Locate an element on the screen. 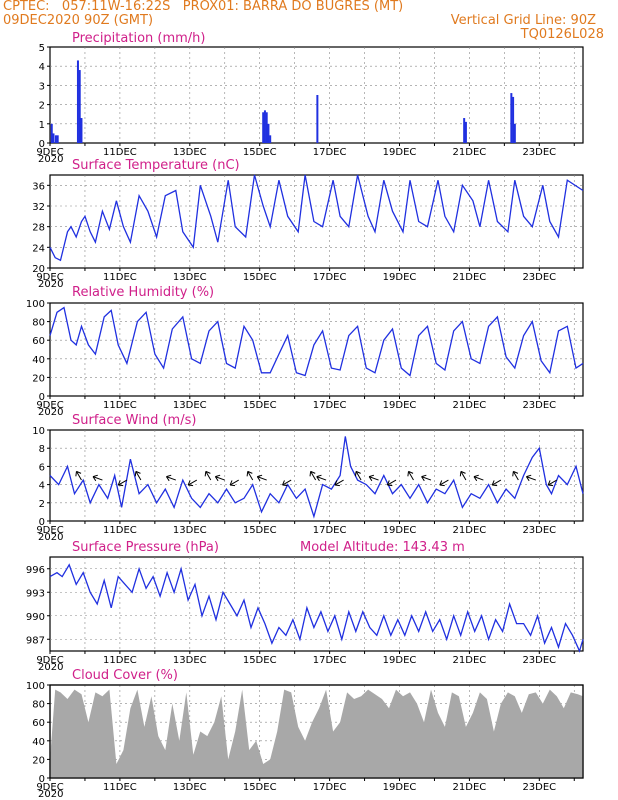  cloud-ytick-label: 0 is located at coordinates (42, 779).